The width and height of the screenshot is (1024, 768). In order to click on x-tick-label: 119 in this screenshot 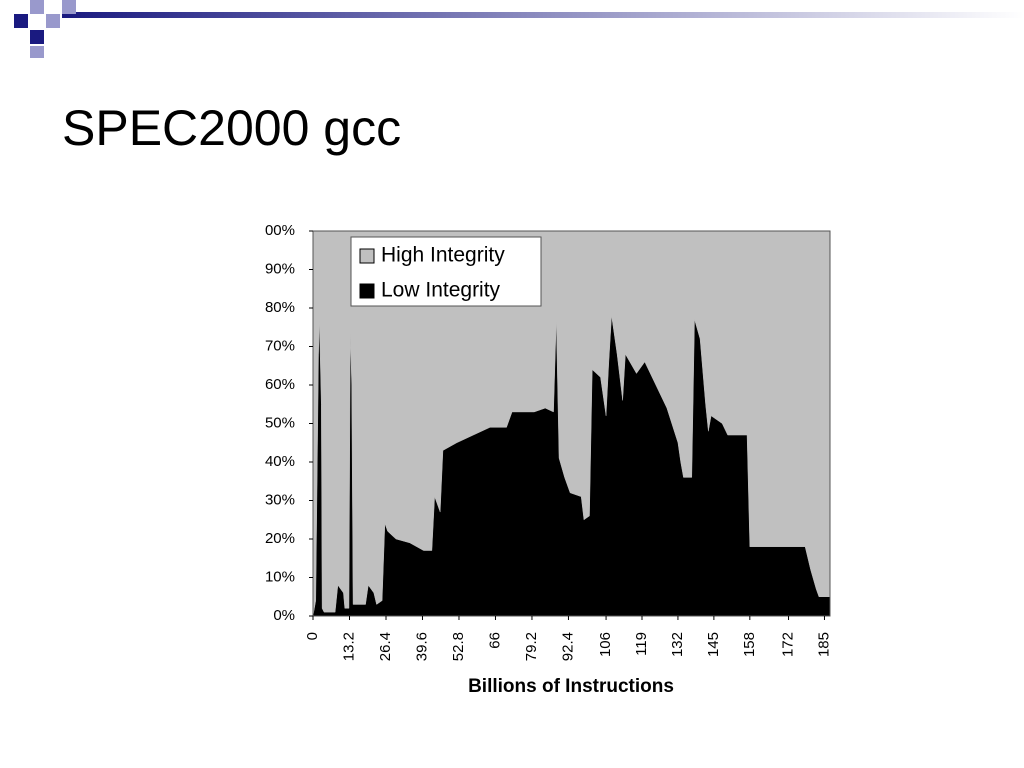, I will do `click(641, 644)`.